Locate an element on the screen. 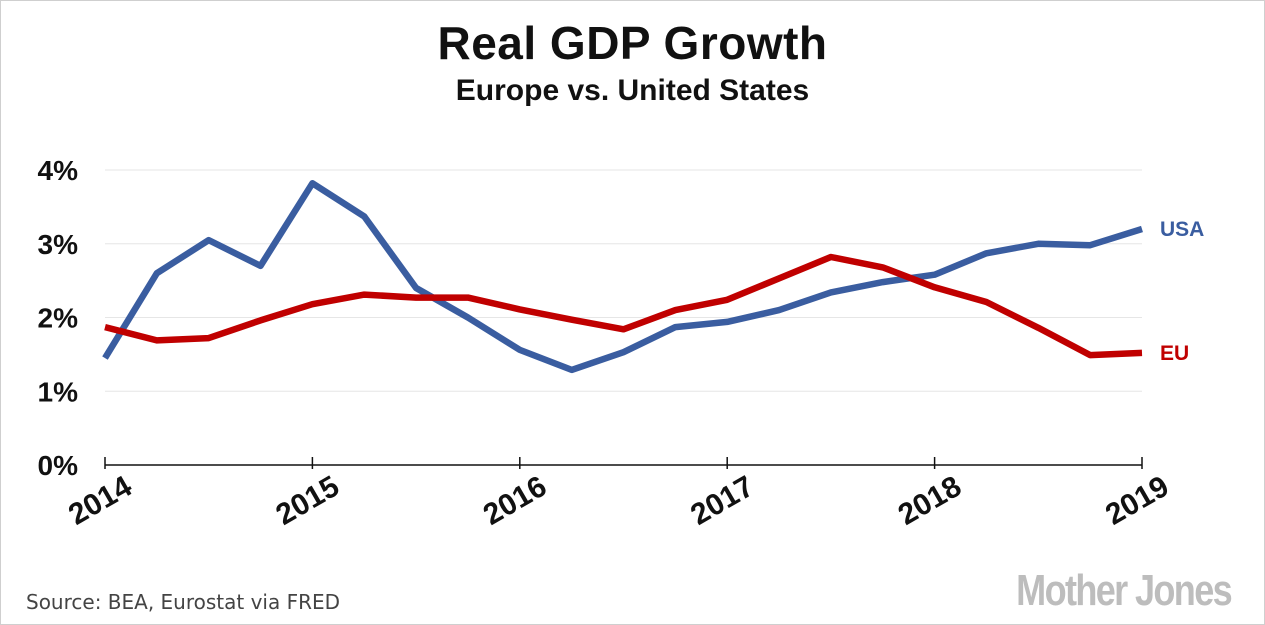 This screenshot has height=625, width=1265. source-note: Source: BEA, Eurostat via FRED is located at coordinates (183, 602).